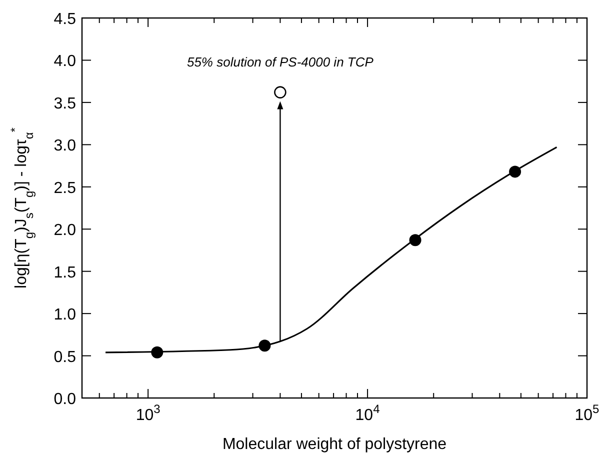 Image resolution: width=605 pixels, height=455 pixels. What do you see at coordinates (280, 62) in the screenshot?
I see `annotation: 55% solution of PS-4000 in TCP` at bounding box center [280, 62].